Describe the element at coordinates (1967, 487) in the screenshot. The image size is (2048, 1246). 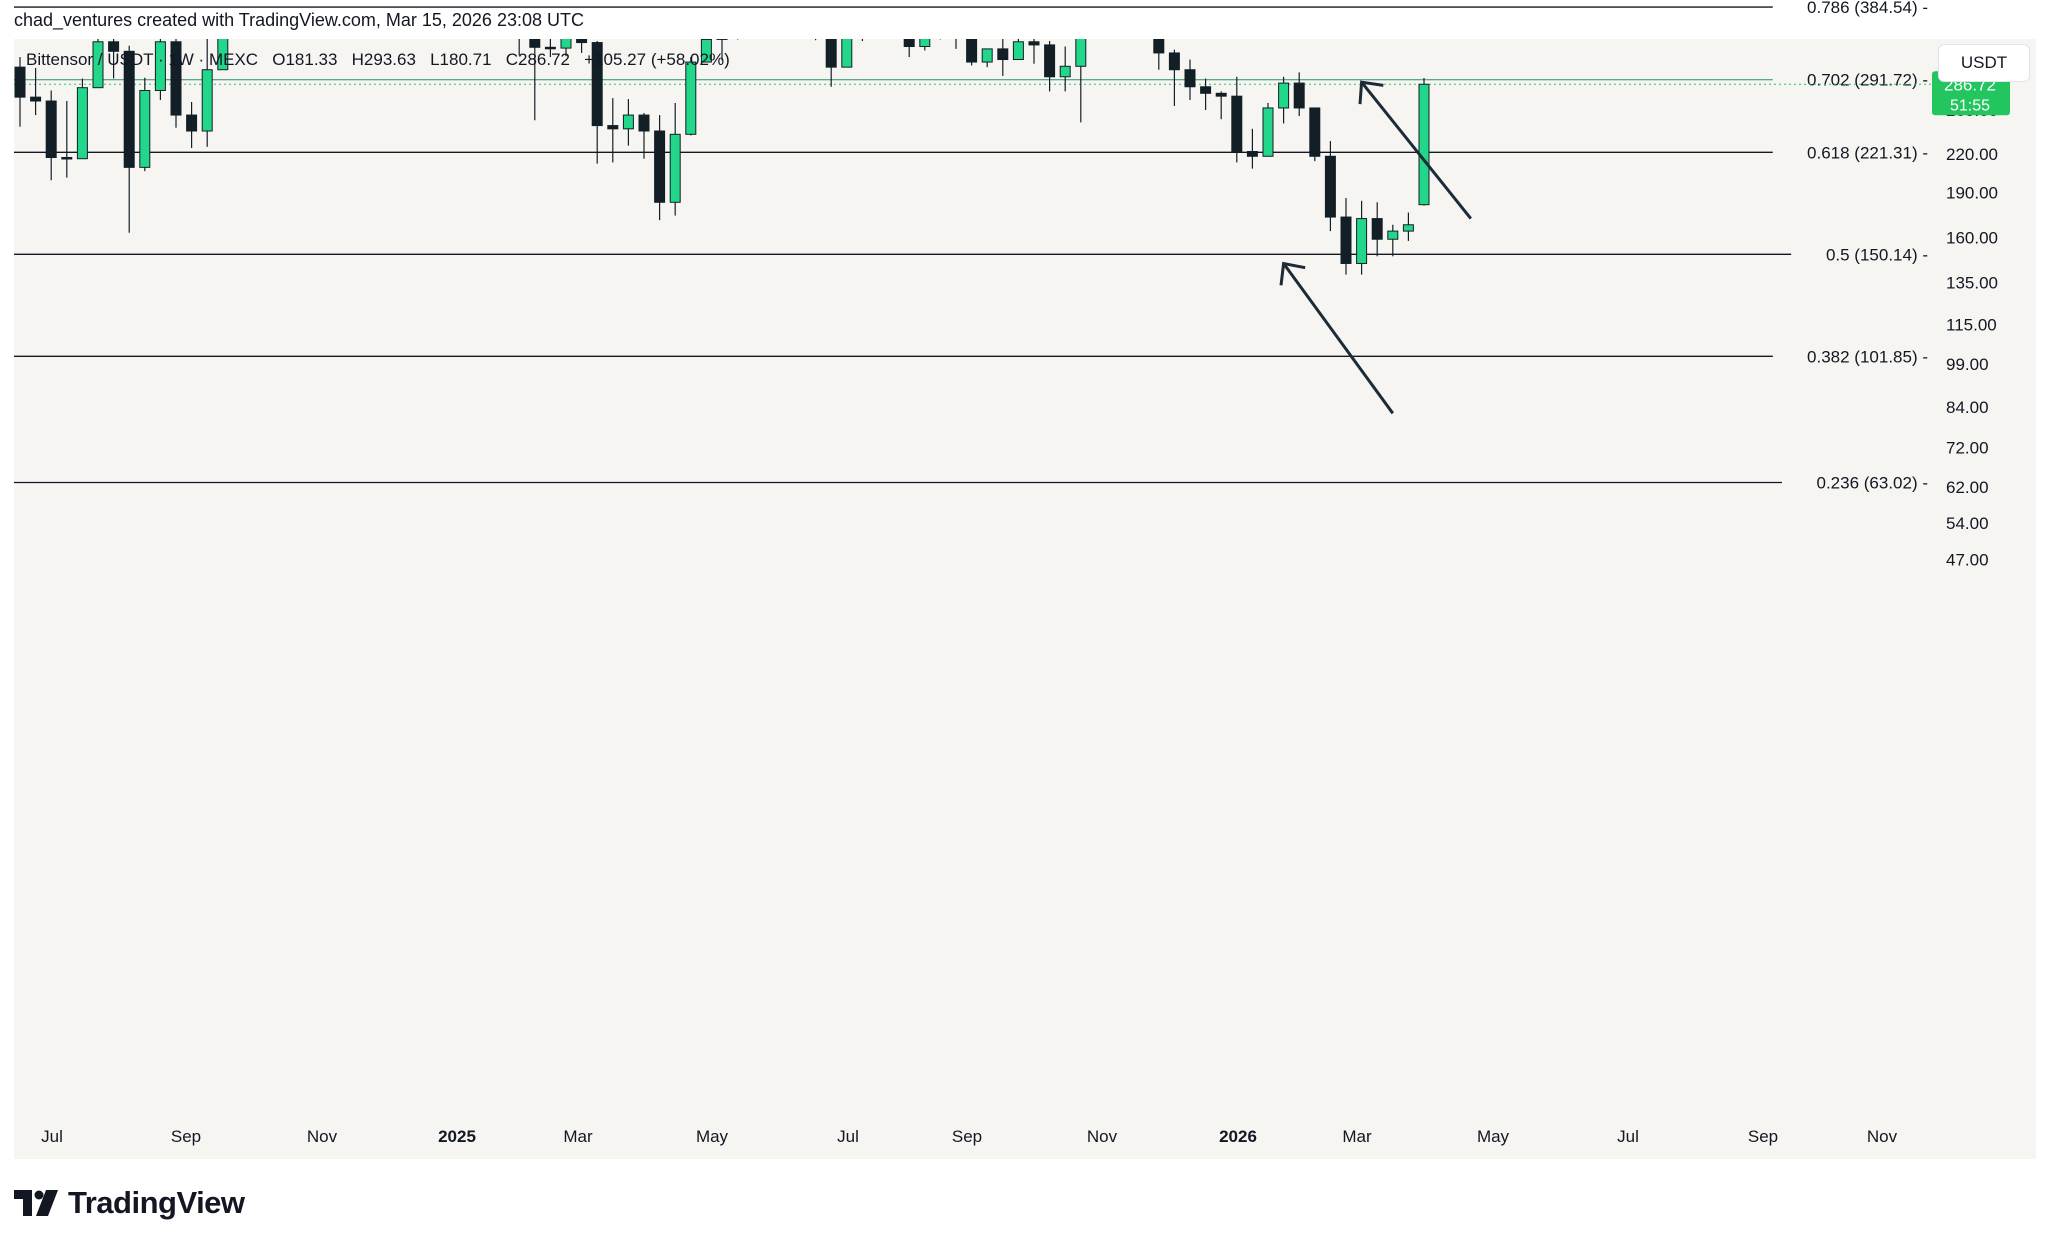
I see `y-tick-label: 62.00` at that location.